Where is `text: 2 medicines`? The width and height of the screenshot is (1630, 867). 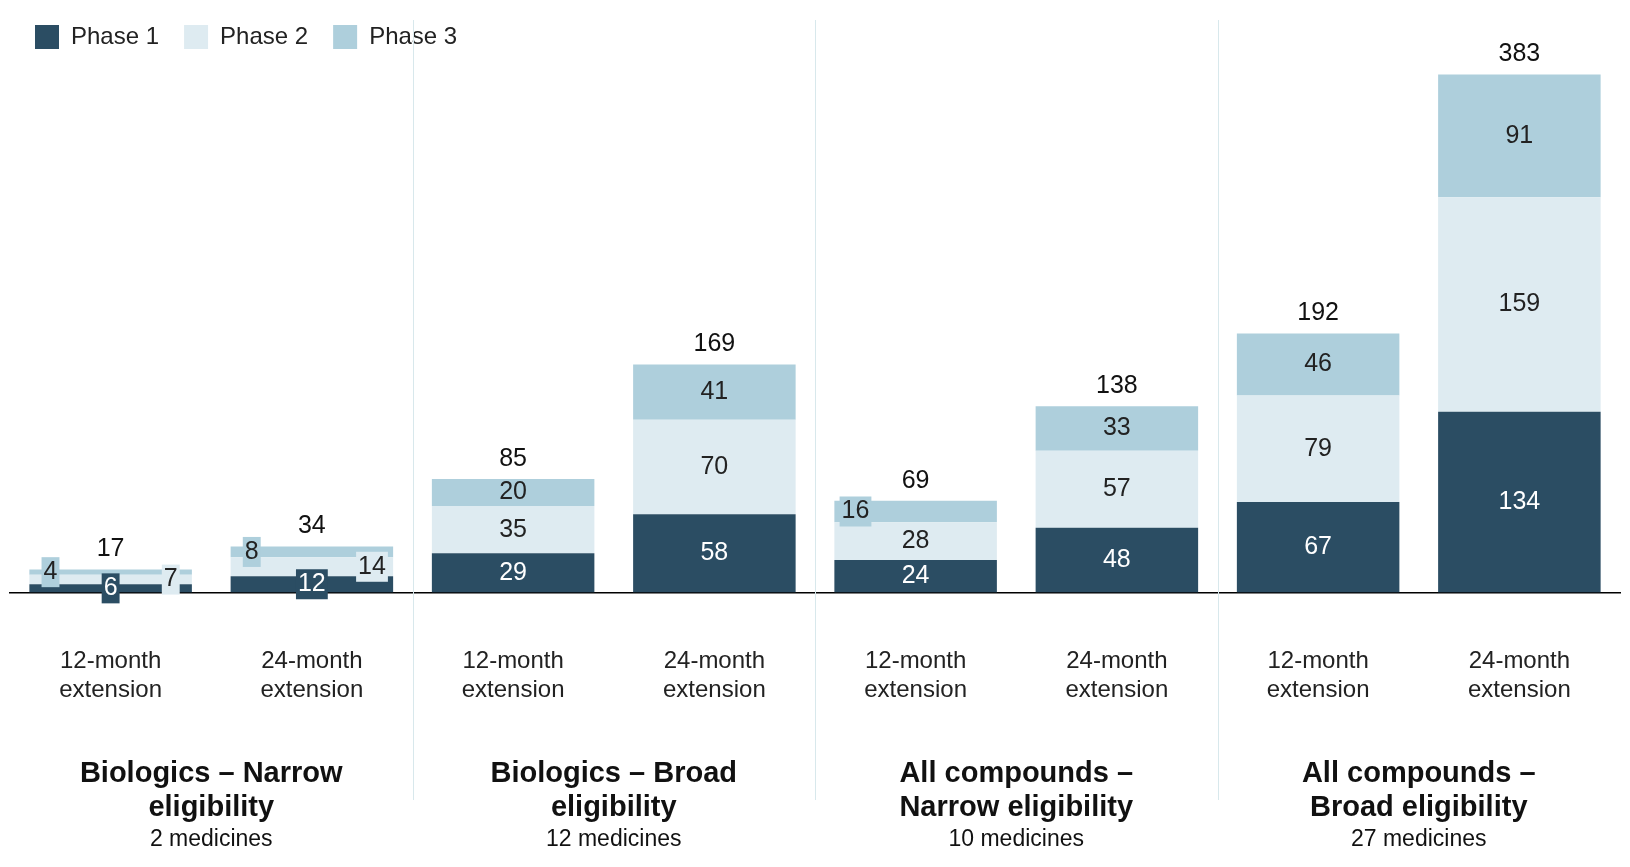 text: 2 medicines is located at coordinates (211, 838).